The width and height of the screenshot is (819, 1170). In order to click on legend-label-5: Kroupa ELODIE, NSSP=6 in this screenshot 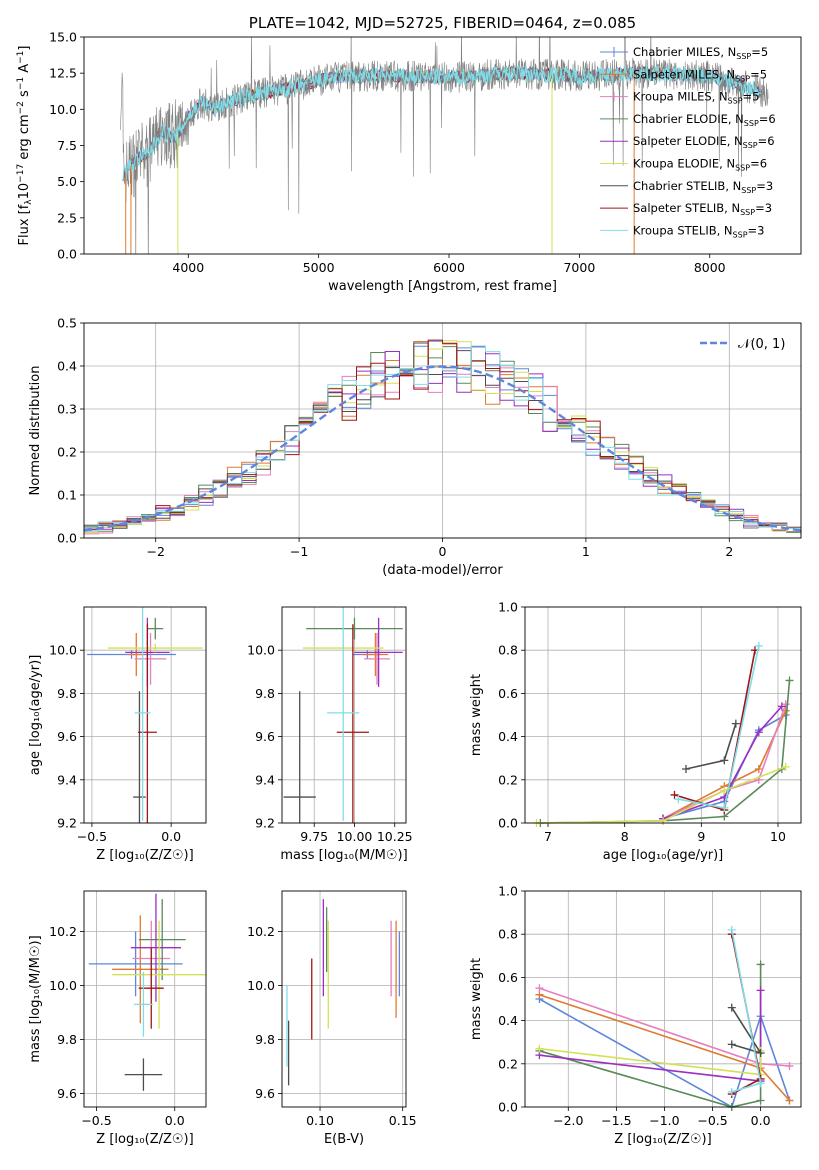, I will do `click(700, 165)`.